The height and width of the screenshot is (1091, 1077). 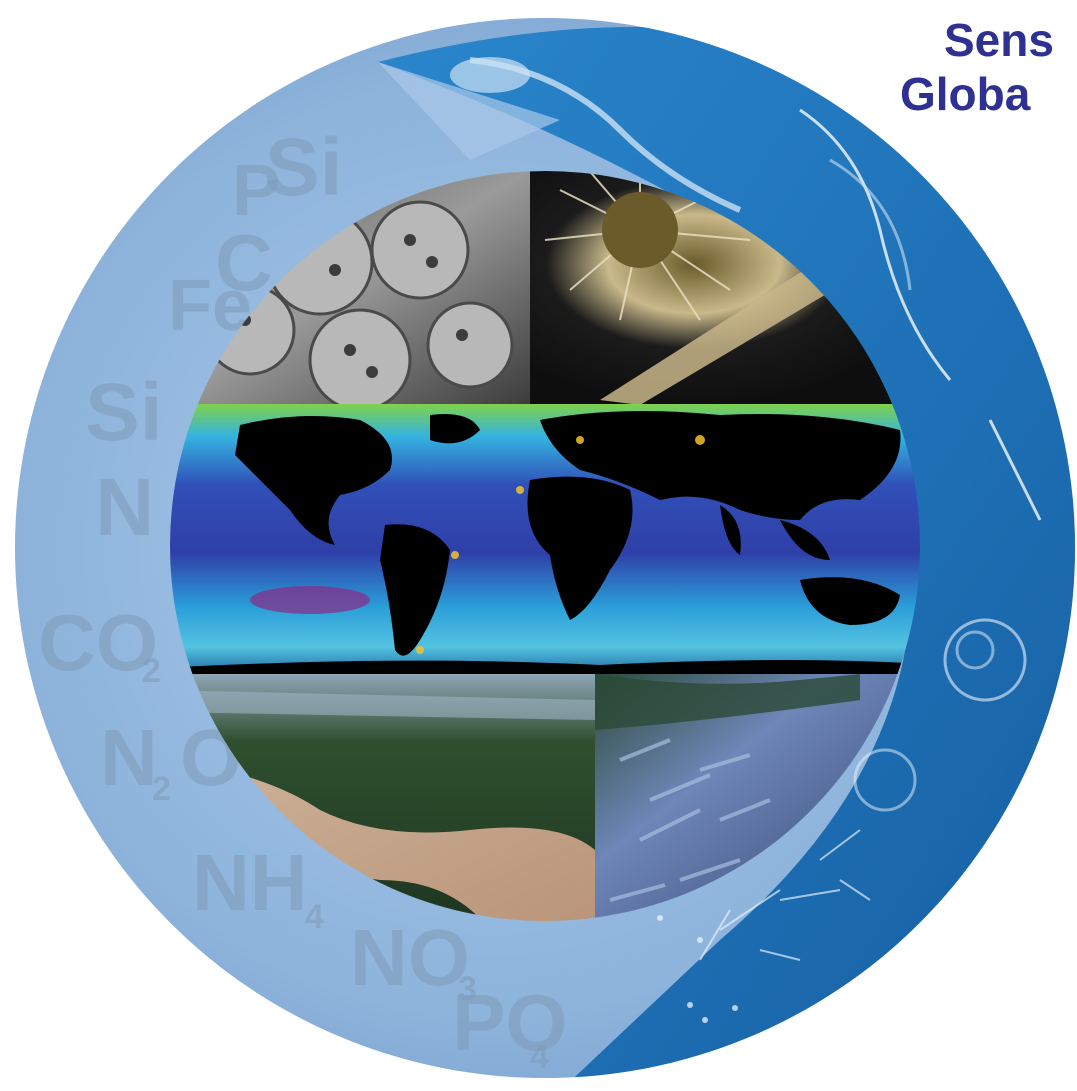 I want to click on chem-label-c: C, so click(x=244, y=262).